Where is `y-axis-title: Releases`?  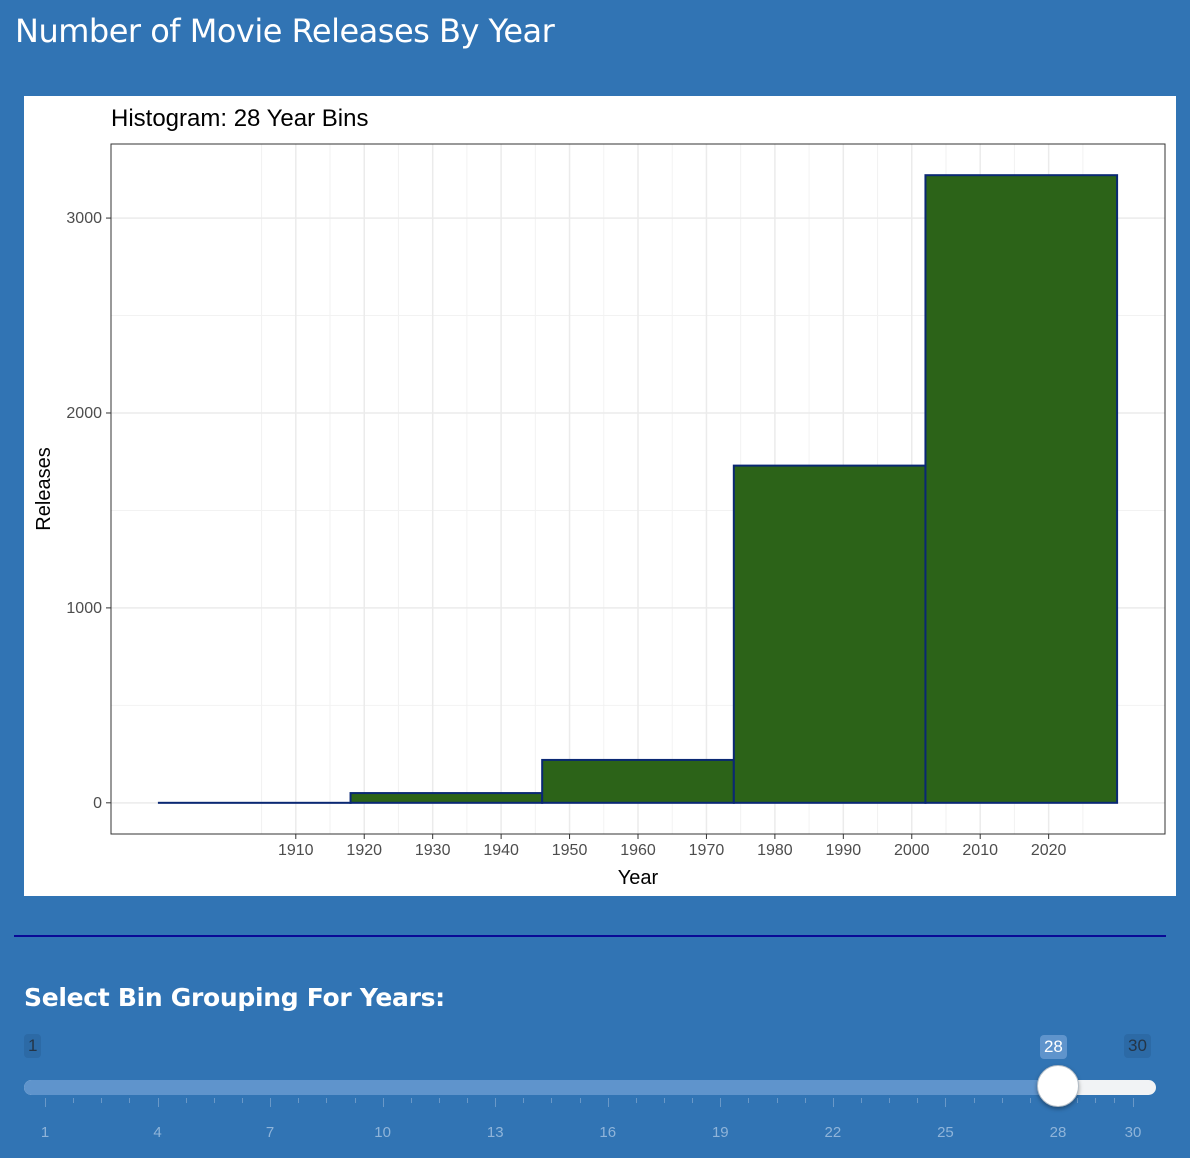
y-axis-title: Releases is located at coordinates (44, 488).